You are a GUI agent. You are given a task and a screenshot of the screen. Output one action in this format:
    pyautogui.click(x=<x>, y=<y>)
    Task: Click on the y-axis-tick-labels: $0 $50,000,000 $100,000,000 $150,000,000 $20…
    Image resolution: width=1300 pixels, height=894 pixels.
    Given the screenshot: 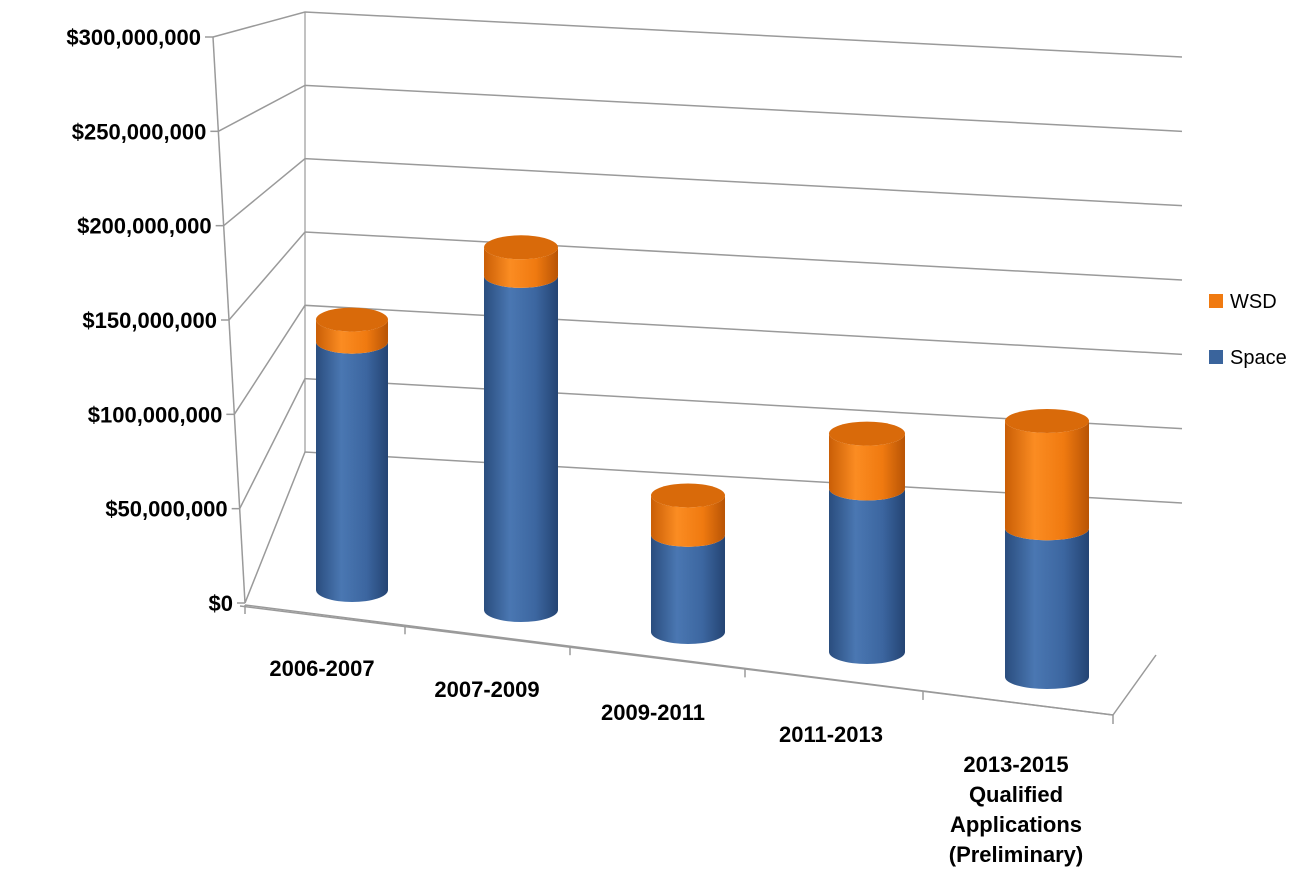 What is the action you would take?
    pyautogui.click(x=149, y=320)
    